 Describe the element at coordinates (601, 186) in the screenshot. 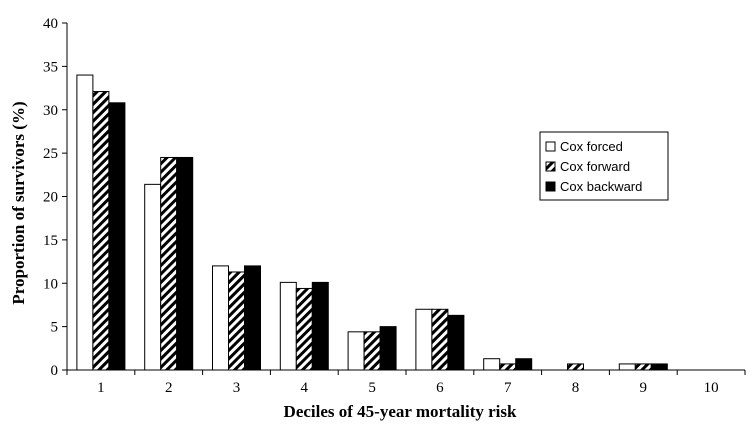

I see `legend-label: Cox backward` at that location.